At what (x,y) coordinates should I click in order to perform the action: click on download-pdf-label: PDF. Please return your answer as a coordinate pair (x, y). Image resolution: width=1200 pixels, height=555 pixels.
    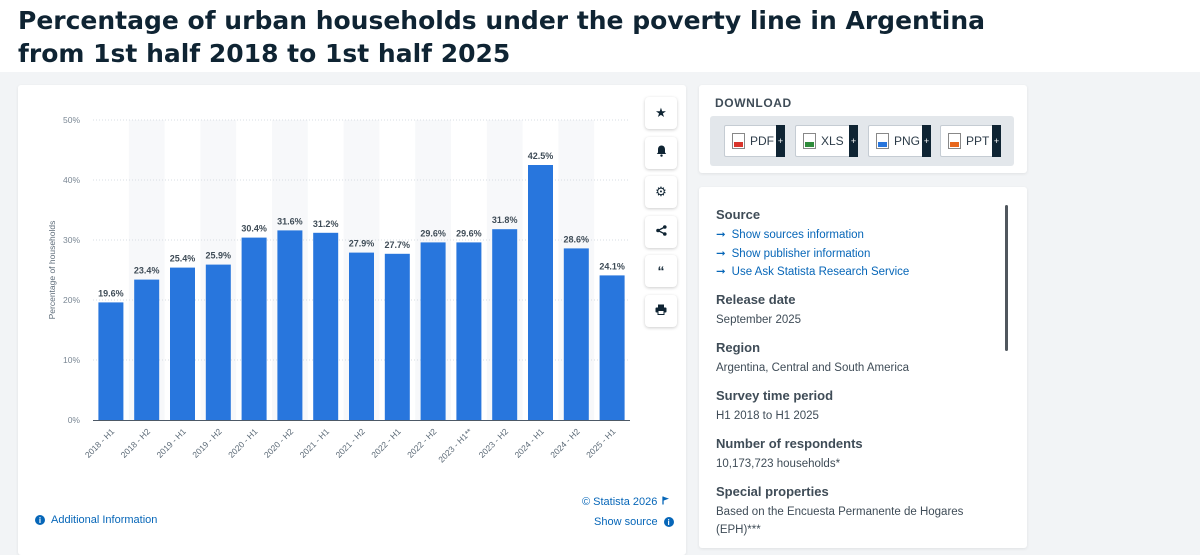
    Looking at the image, I should click on (762, 141).